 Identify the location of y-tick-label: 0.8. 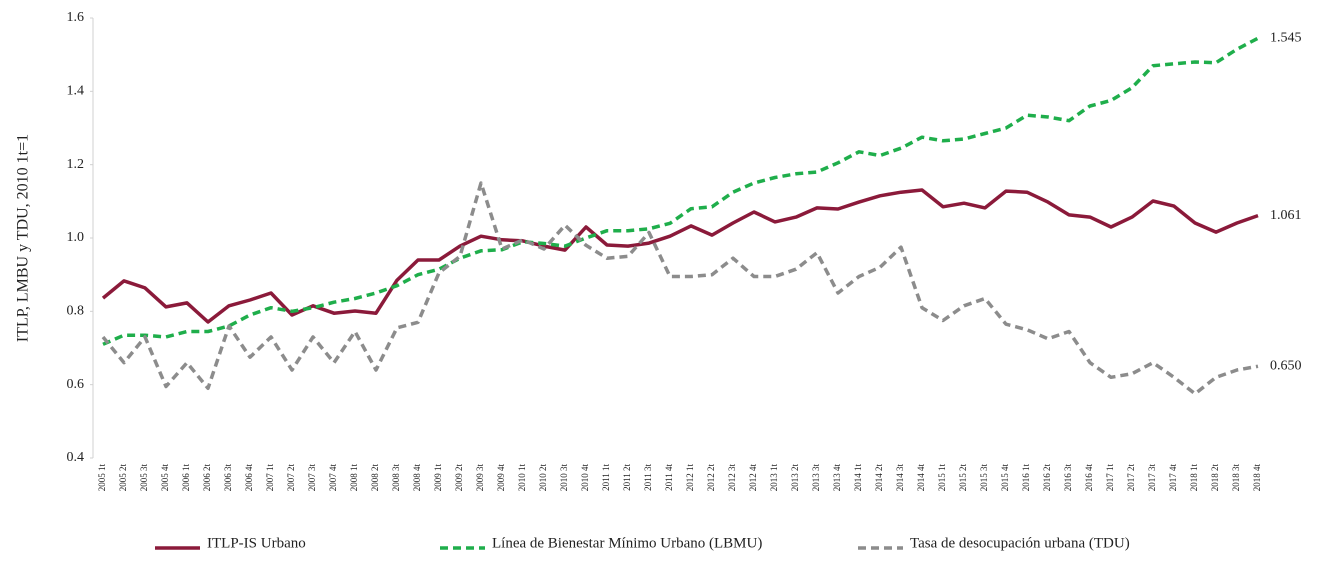
(76, 311).